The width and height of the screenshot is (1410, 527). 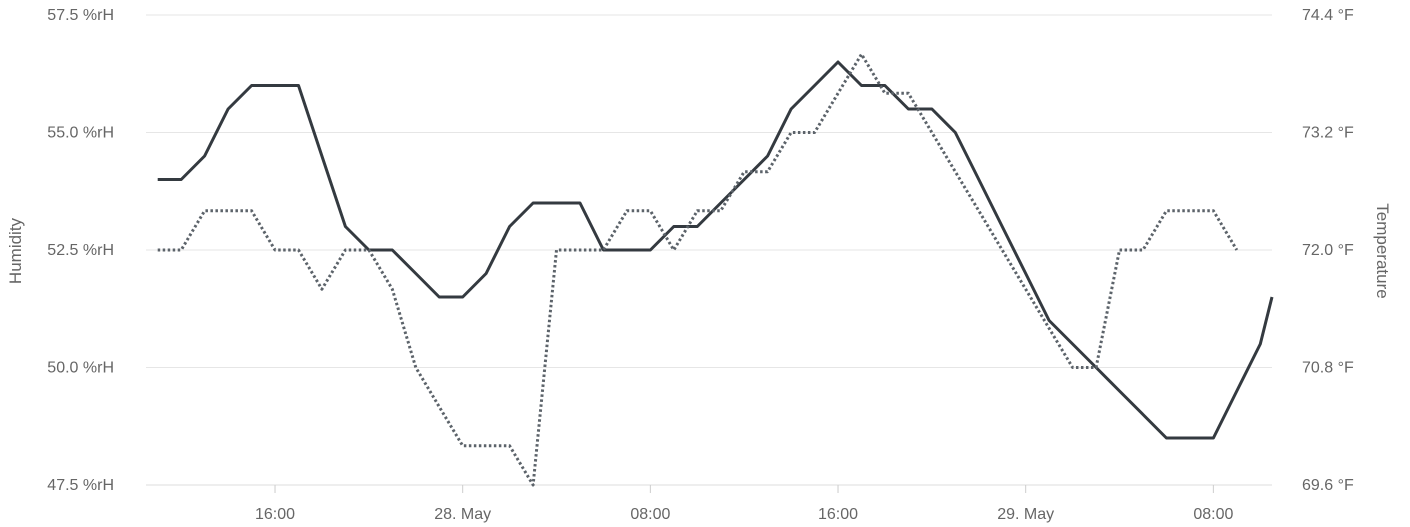 What do you see at coordinates (80, 368) in the screenshot?
I see `left-tick-label: 50.0 %rH` at bounding box center [80, 368].